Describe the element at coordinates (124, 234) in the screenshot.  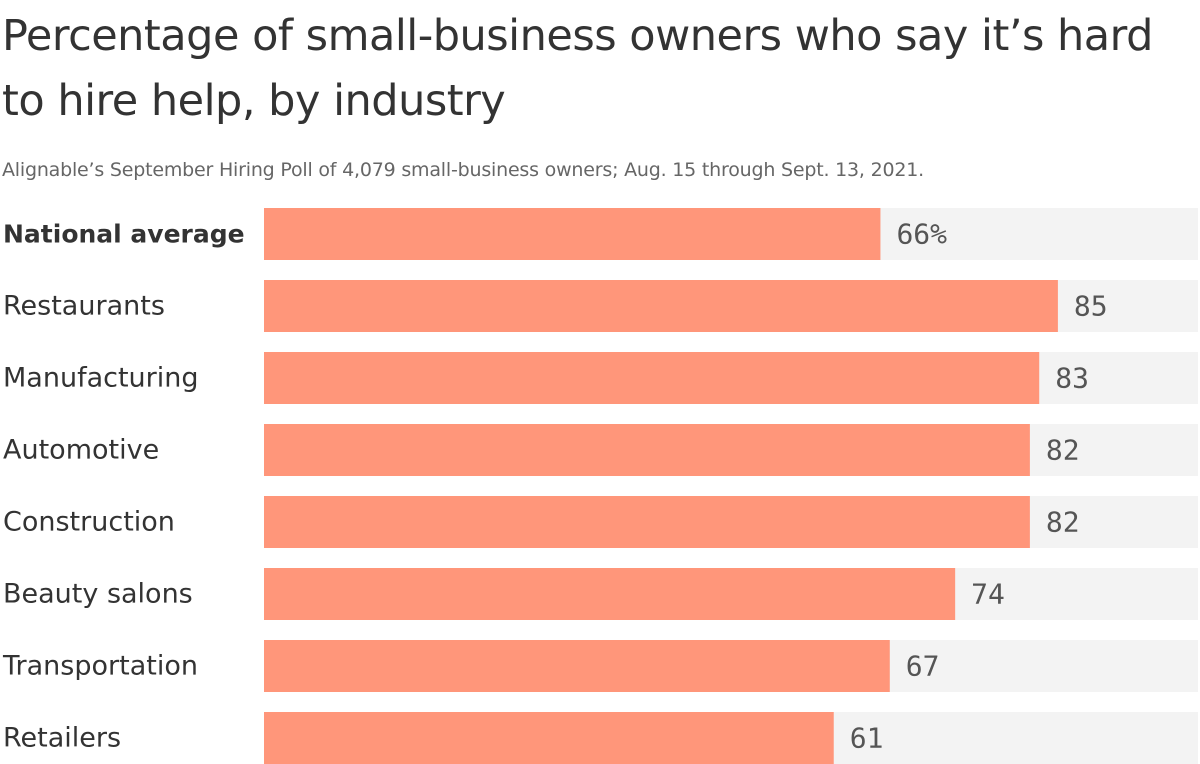
I see `category-label: National average` at that location.